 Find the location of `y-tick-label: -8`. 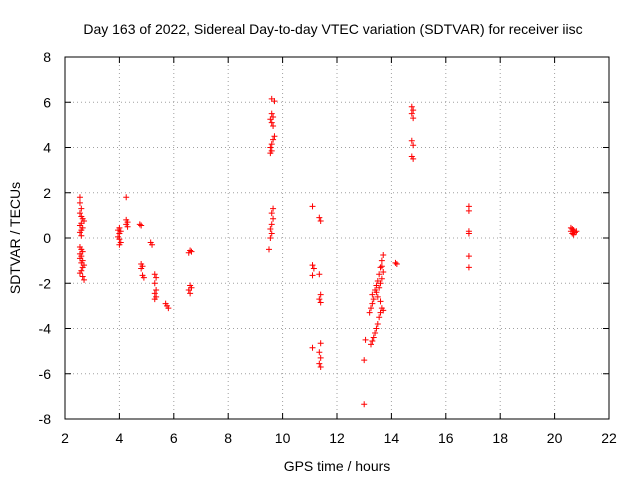

y-tick-label: -8 is located at coordinates (45, 419).